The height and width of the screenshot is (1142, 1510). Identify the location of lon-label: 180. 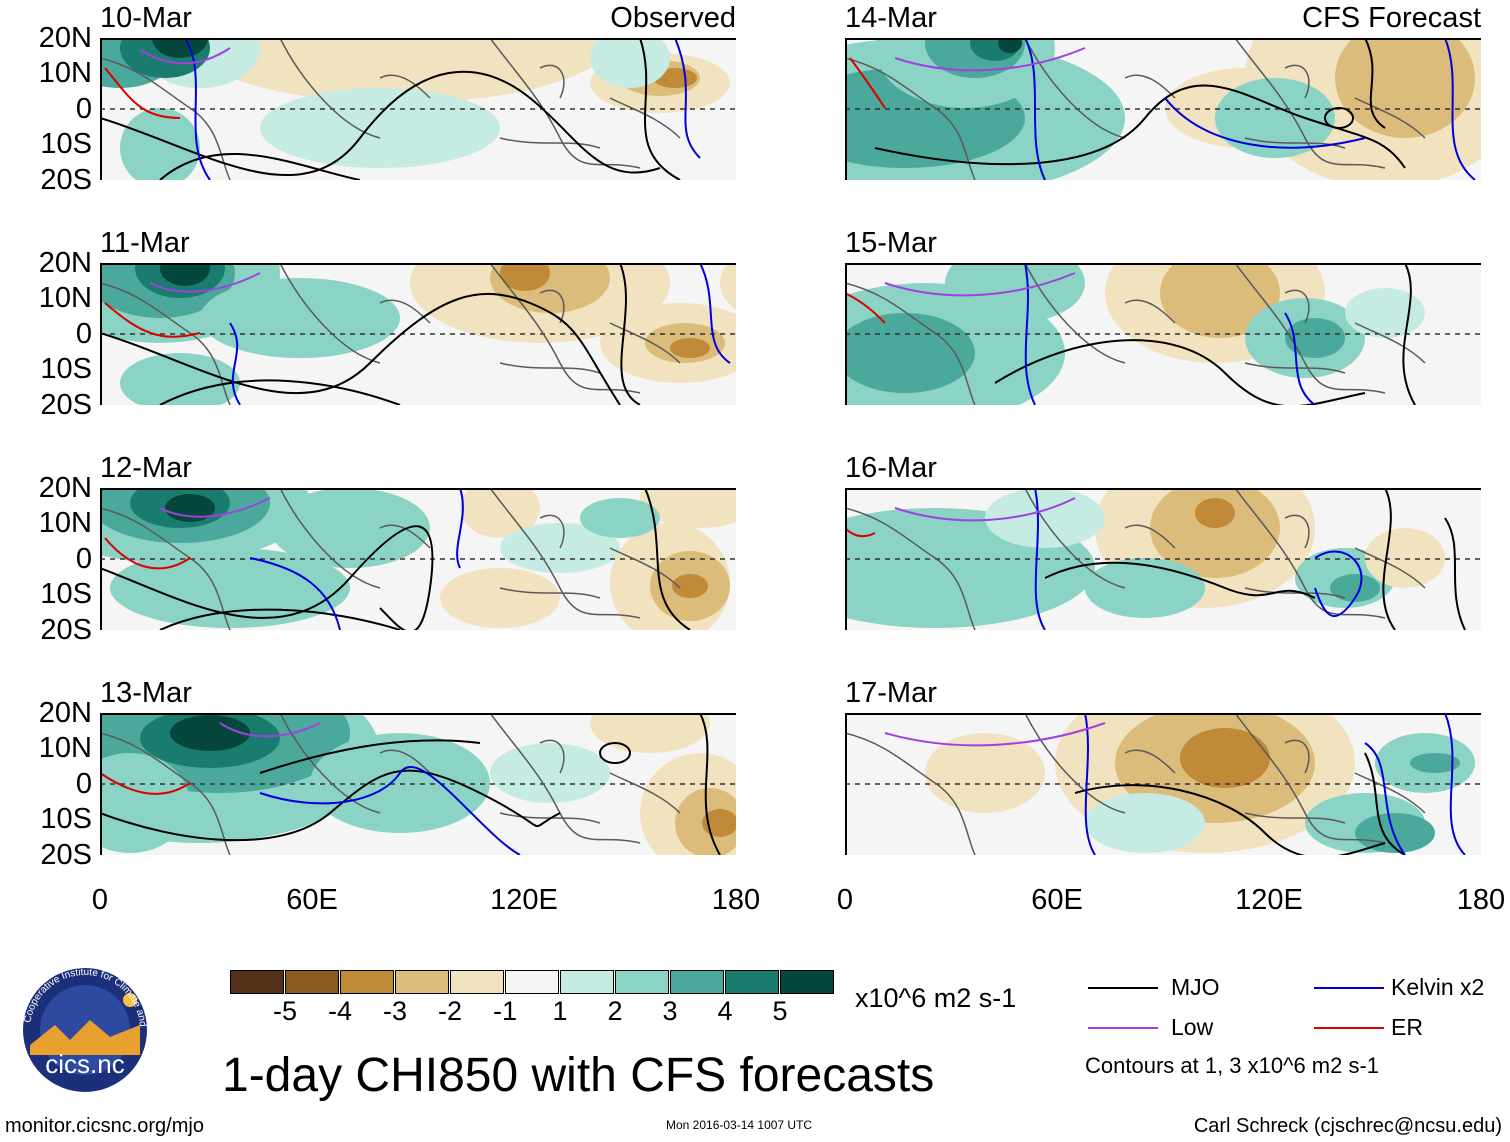
(736, 900).